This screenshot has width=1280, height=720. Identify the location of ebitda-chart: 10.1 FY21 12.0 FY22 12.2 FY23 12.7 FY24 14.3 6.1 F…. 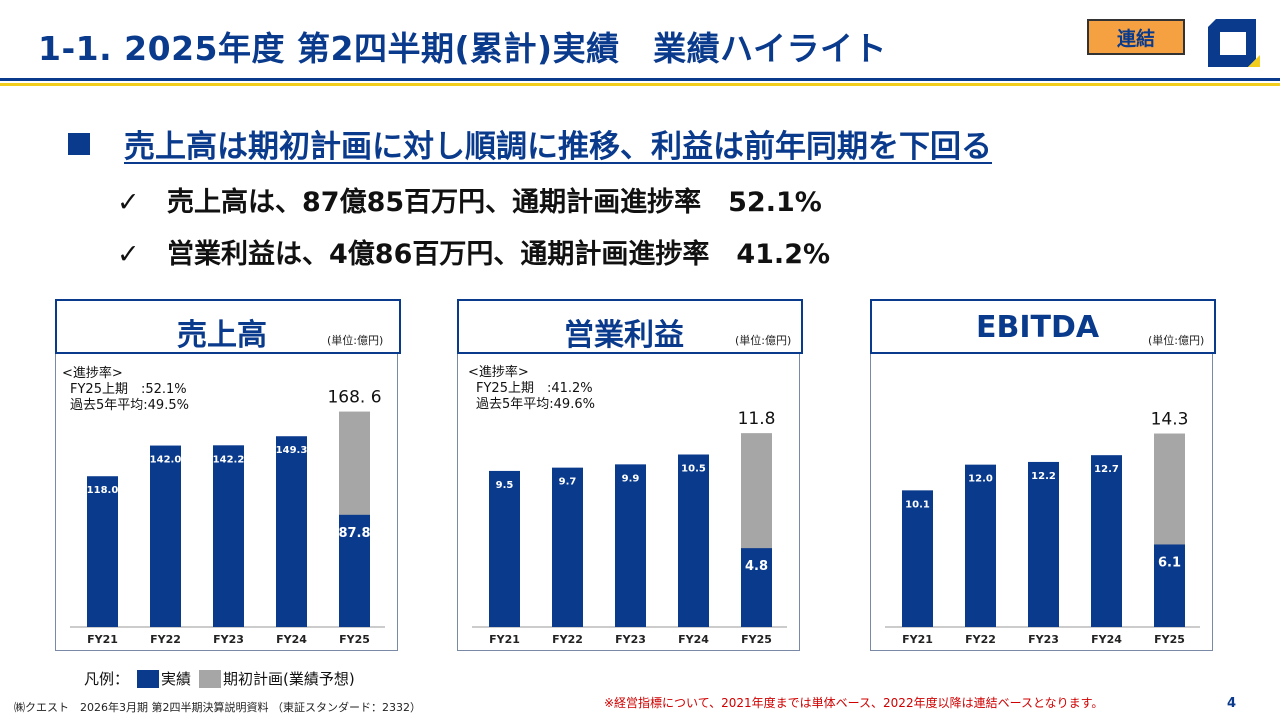
(1042, 528).